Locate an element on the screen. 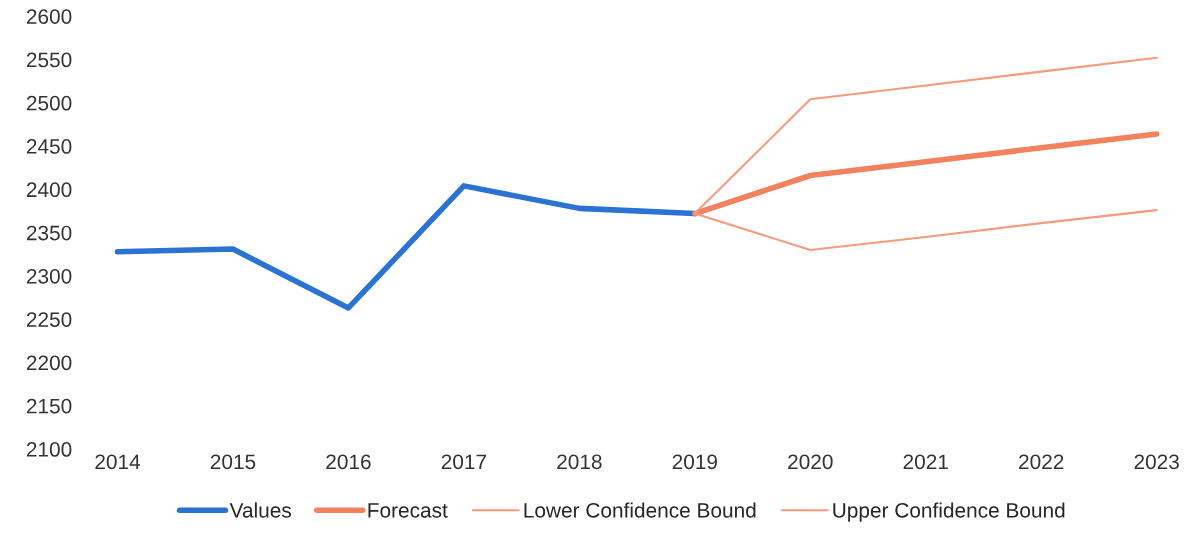  y-tick-label: 2500 is located at coordinates (49, 103).